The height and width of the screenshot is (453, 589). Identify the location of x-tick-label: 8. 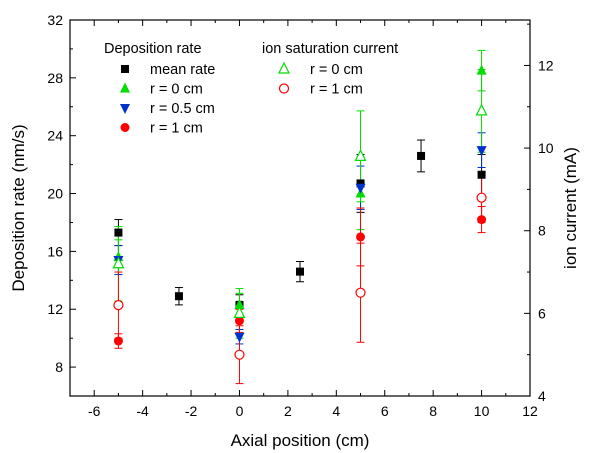
(433, 411).